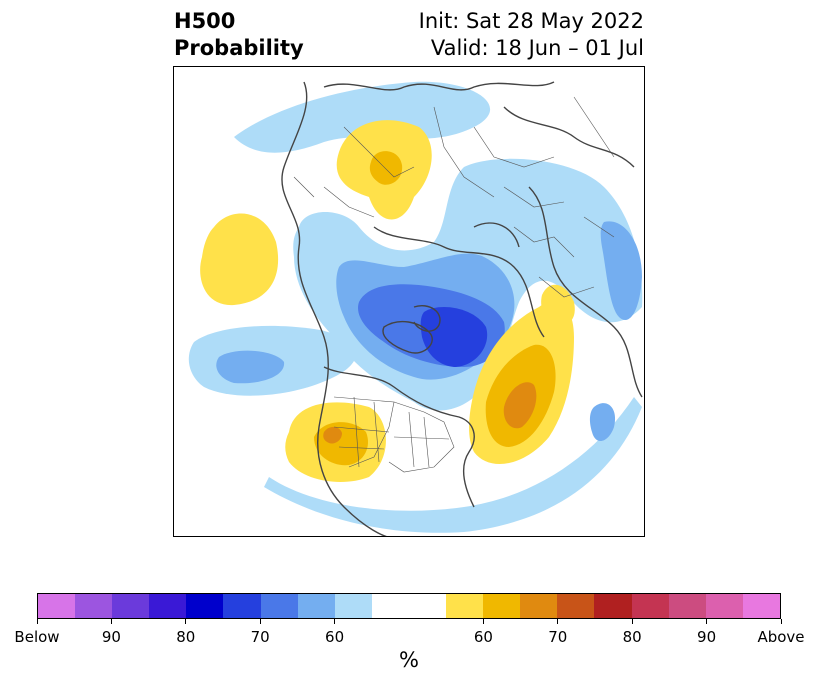  What do you see at coordinates (37, 637) in the screenshot?
I see `colorbar-tick-label: Below` at bounding box center [37, 637].